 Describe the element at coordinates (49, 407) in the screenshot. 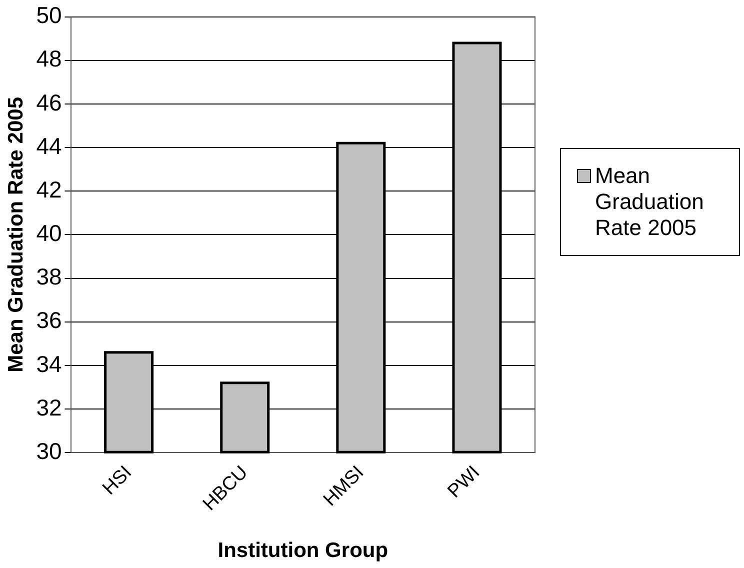

I see `y-tick-label: 32` at that location.